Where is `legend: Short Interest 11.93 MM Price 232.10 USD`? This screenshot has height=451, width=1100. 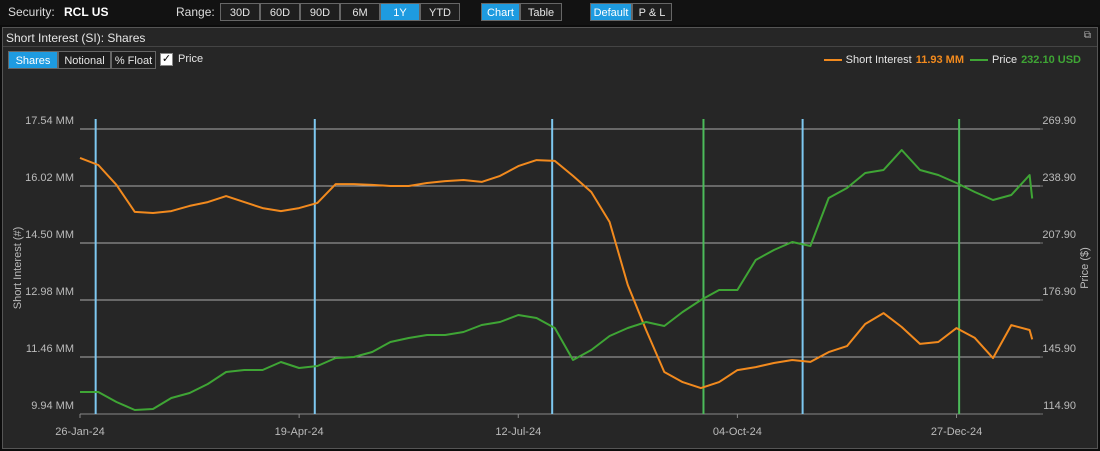 legend: Short Interest 11.93 MM Price 232.10 USD is located at coordinates (952, 60).